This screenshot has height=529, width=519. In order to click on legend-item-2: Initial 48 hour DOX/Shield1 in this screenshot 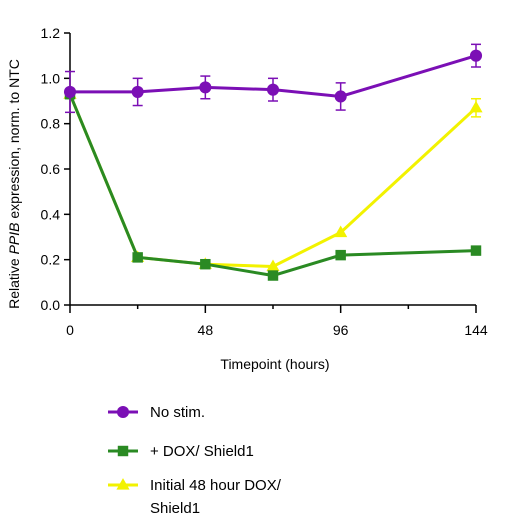, I will do `click(195, 497)`.